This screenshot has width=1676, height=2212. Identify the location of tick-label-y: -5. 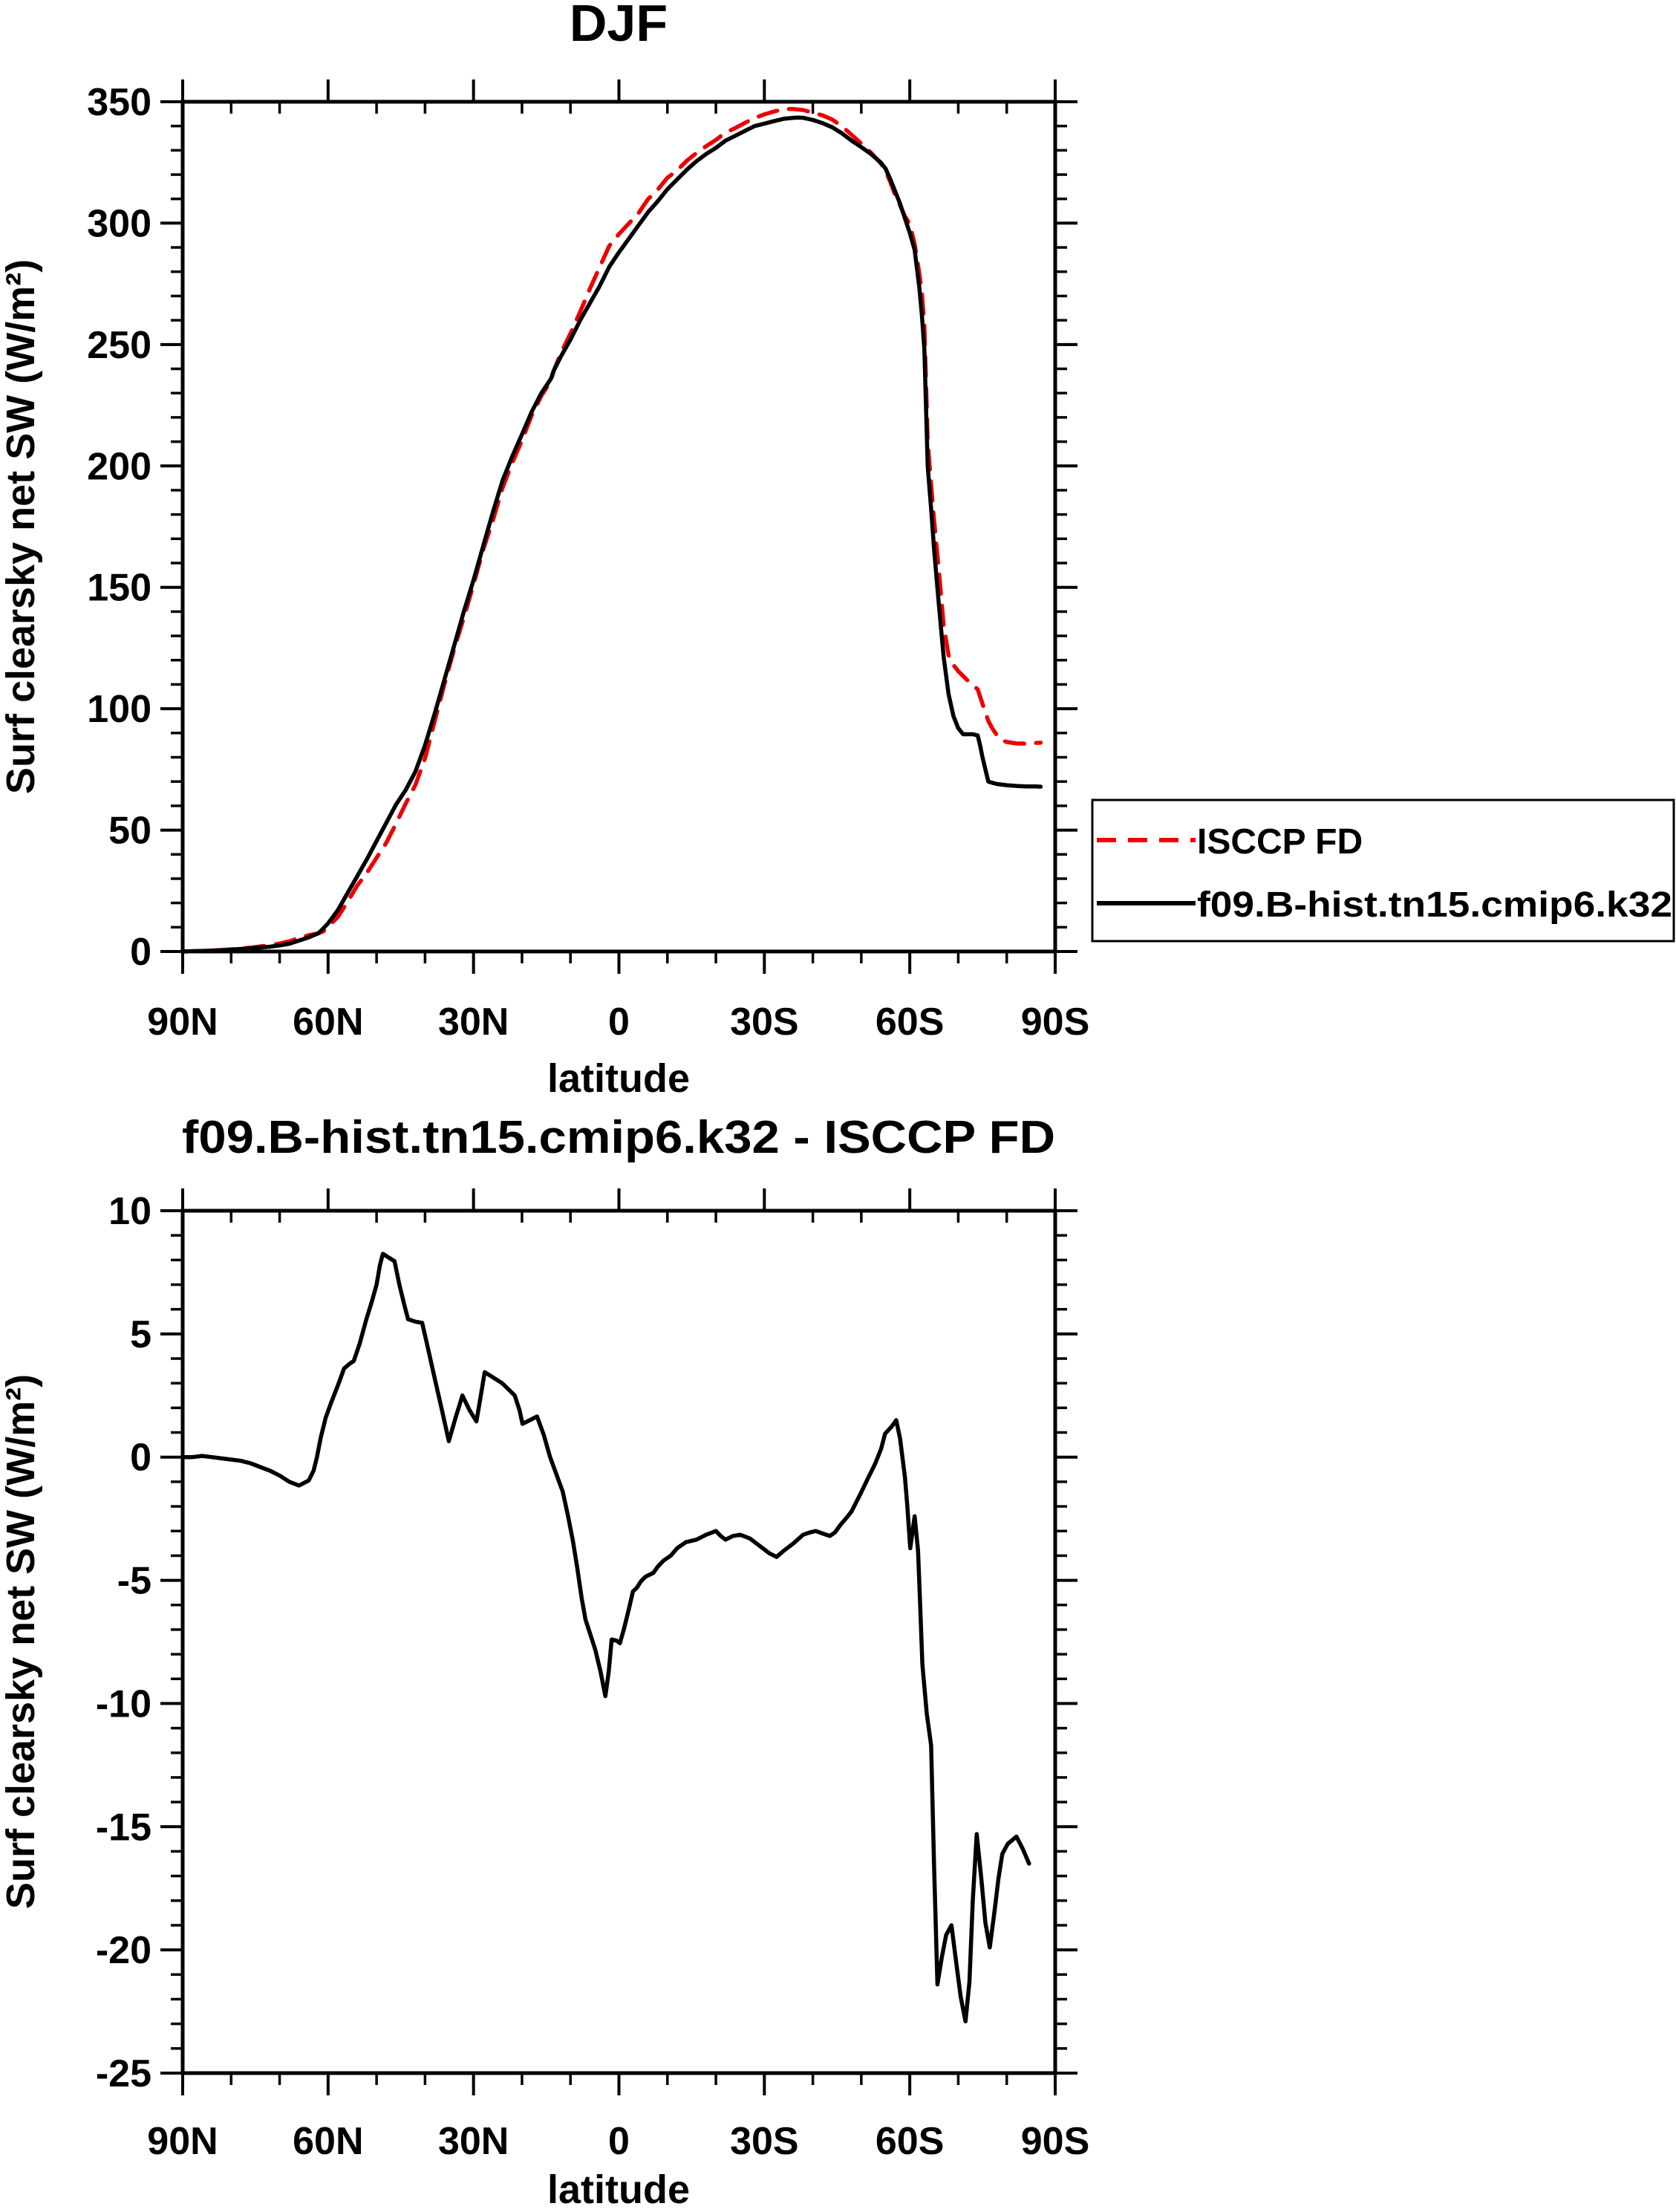
(134, 1582).